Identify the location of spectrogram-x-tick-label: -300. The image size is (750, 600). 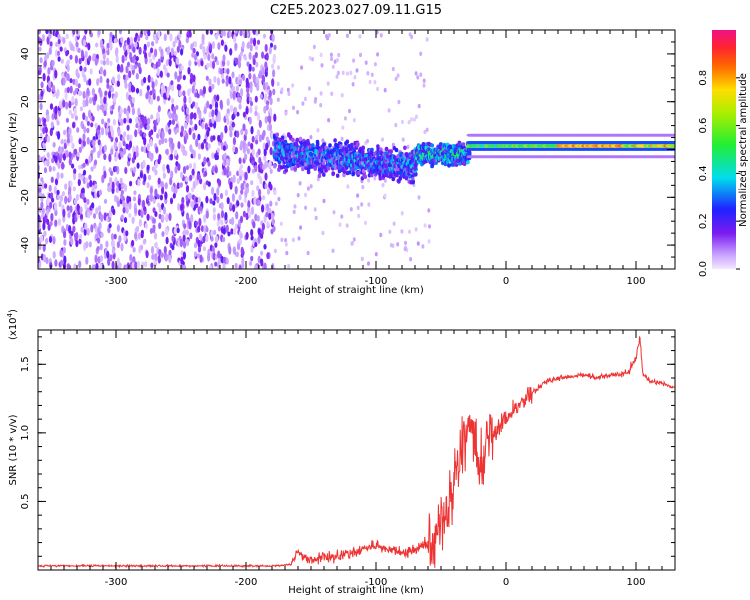
(116, 281).